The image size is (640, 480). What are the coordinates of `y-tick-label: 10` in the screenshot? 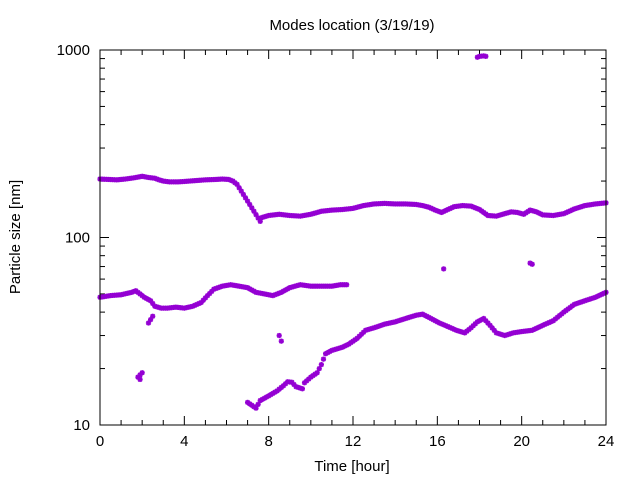 It's located at (81, 425).